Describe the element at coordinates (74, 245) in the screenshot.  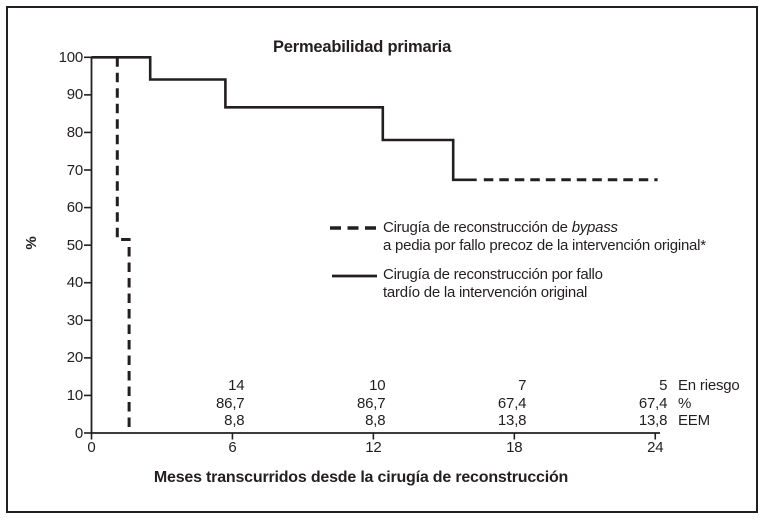
I see `y-tick-label: 50` at that location.